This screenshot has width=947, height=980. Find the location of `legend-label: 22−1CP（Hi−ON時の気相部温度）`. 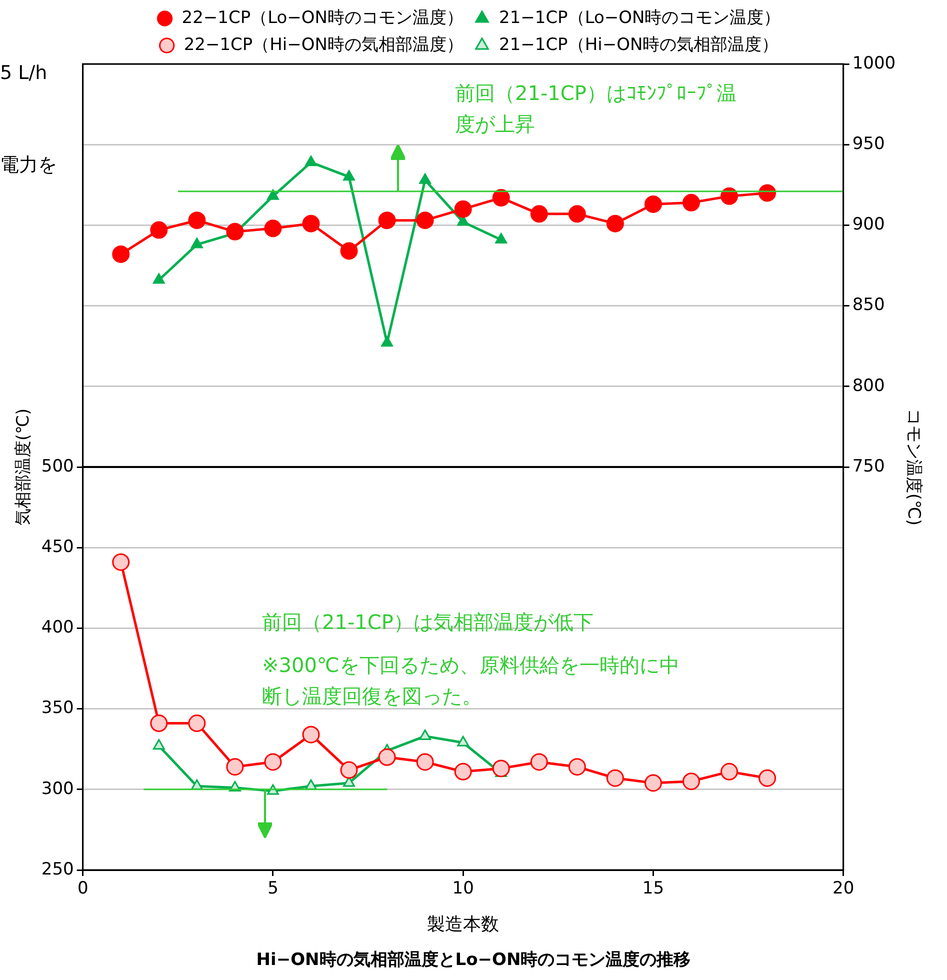

legend-label: 22−1CP（Hi−ON時の気相部温度） is located at coordinates (324, 44).